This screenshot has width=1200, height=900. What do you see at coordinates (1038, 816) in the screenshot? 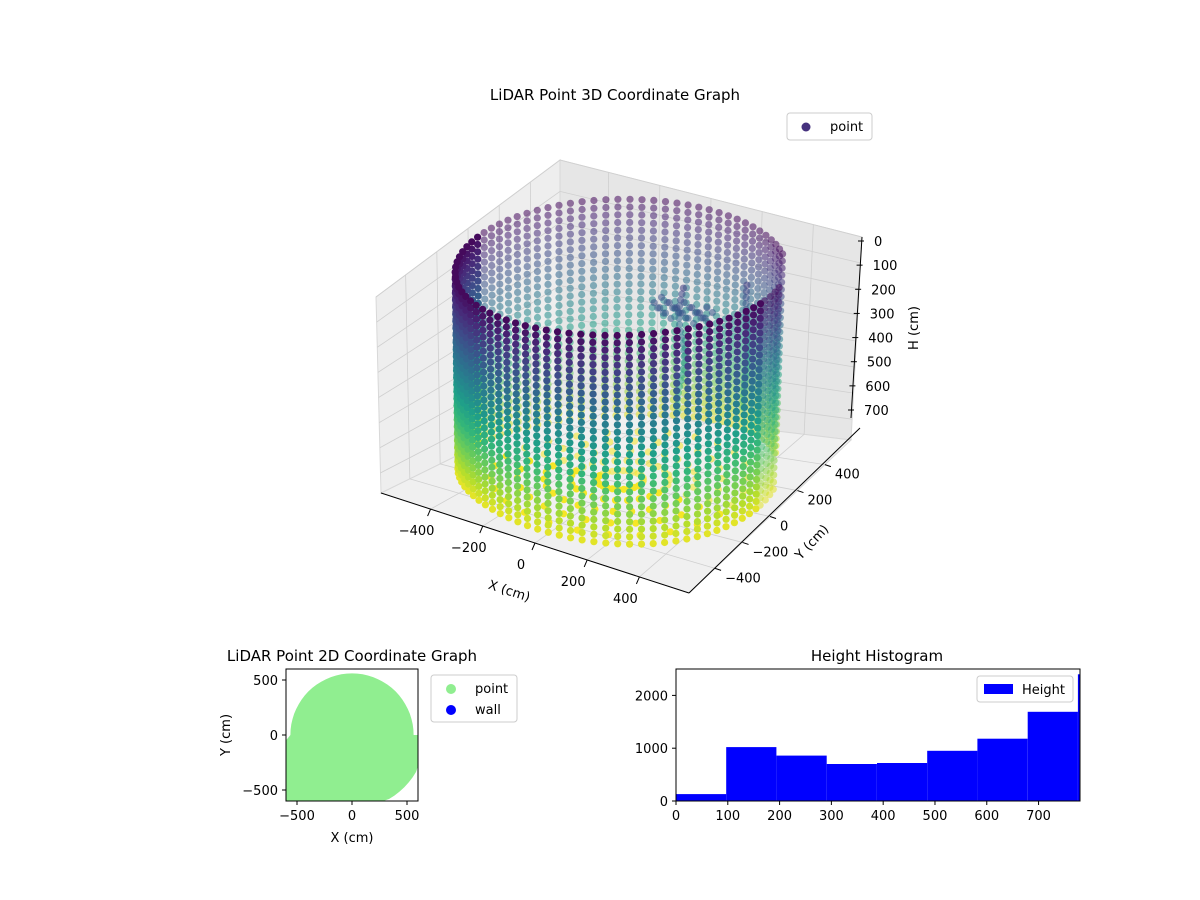
I see `x-tick-label-hist: 700` at bounding box center [1038, 816].